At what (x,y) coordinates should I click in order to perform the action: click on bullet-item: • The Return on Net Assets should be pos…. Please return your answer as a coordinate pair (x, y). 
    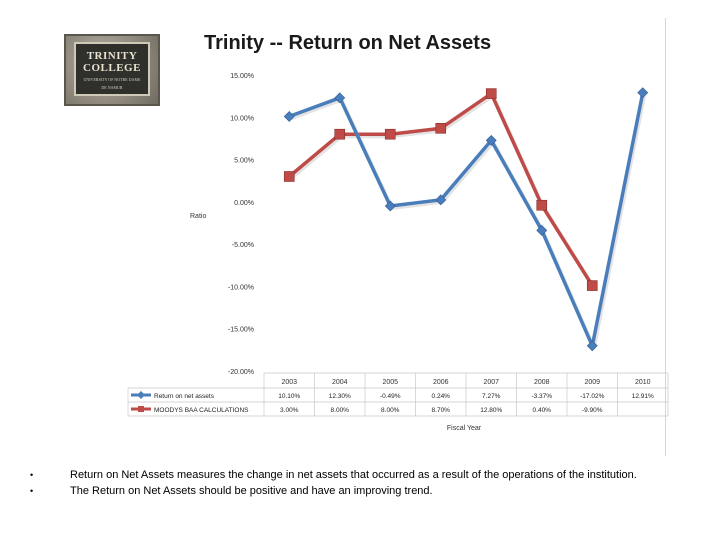
    Looking at the image, I should click on (340, 491).